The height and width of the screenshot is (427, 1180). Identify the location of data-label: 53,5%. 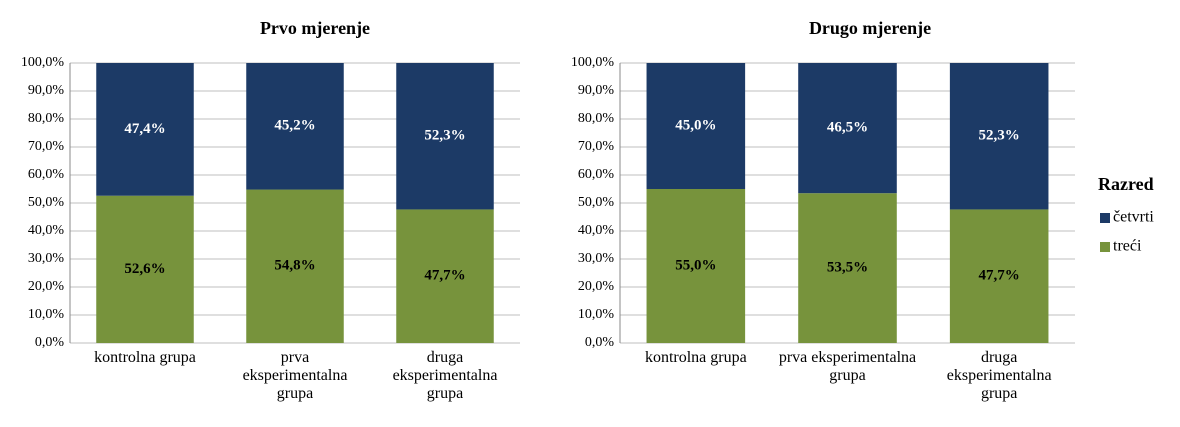
(847, 268).